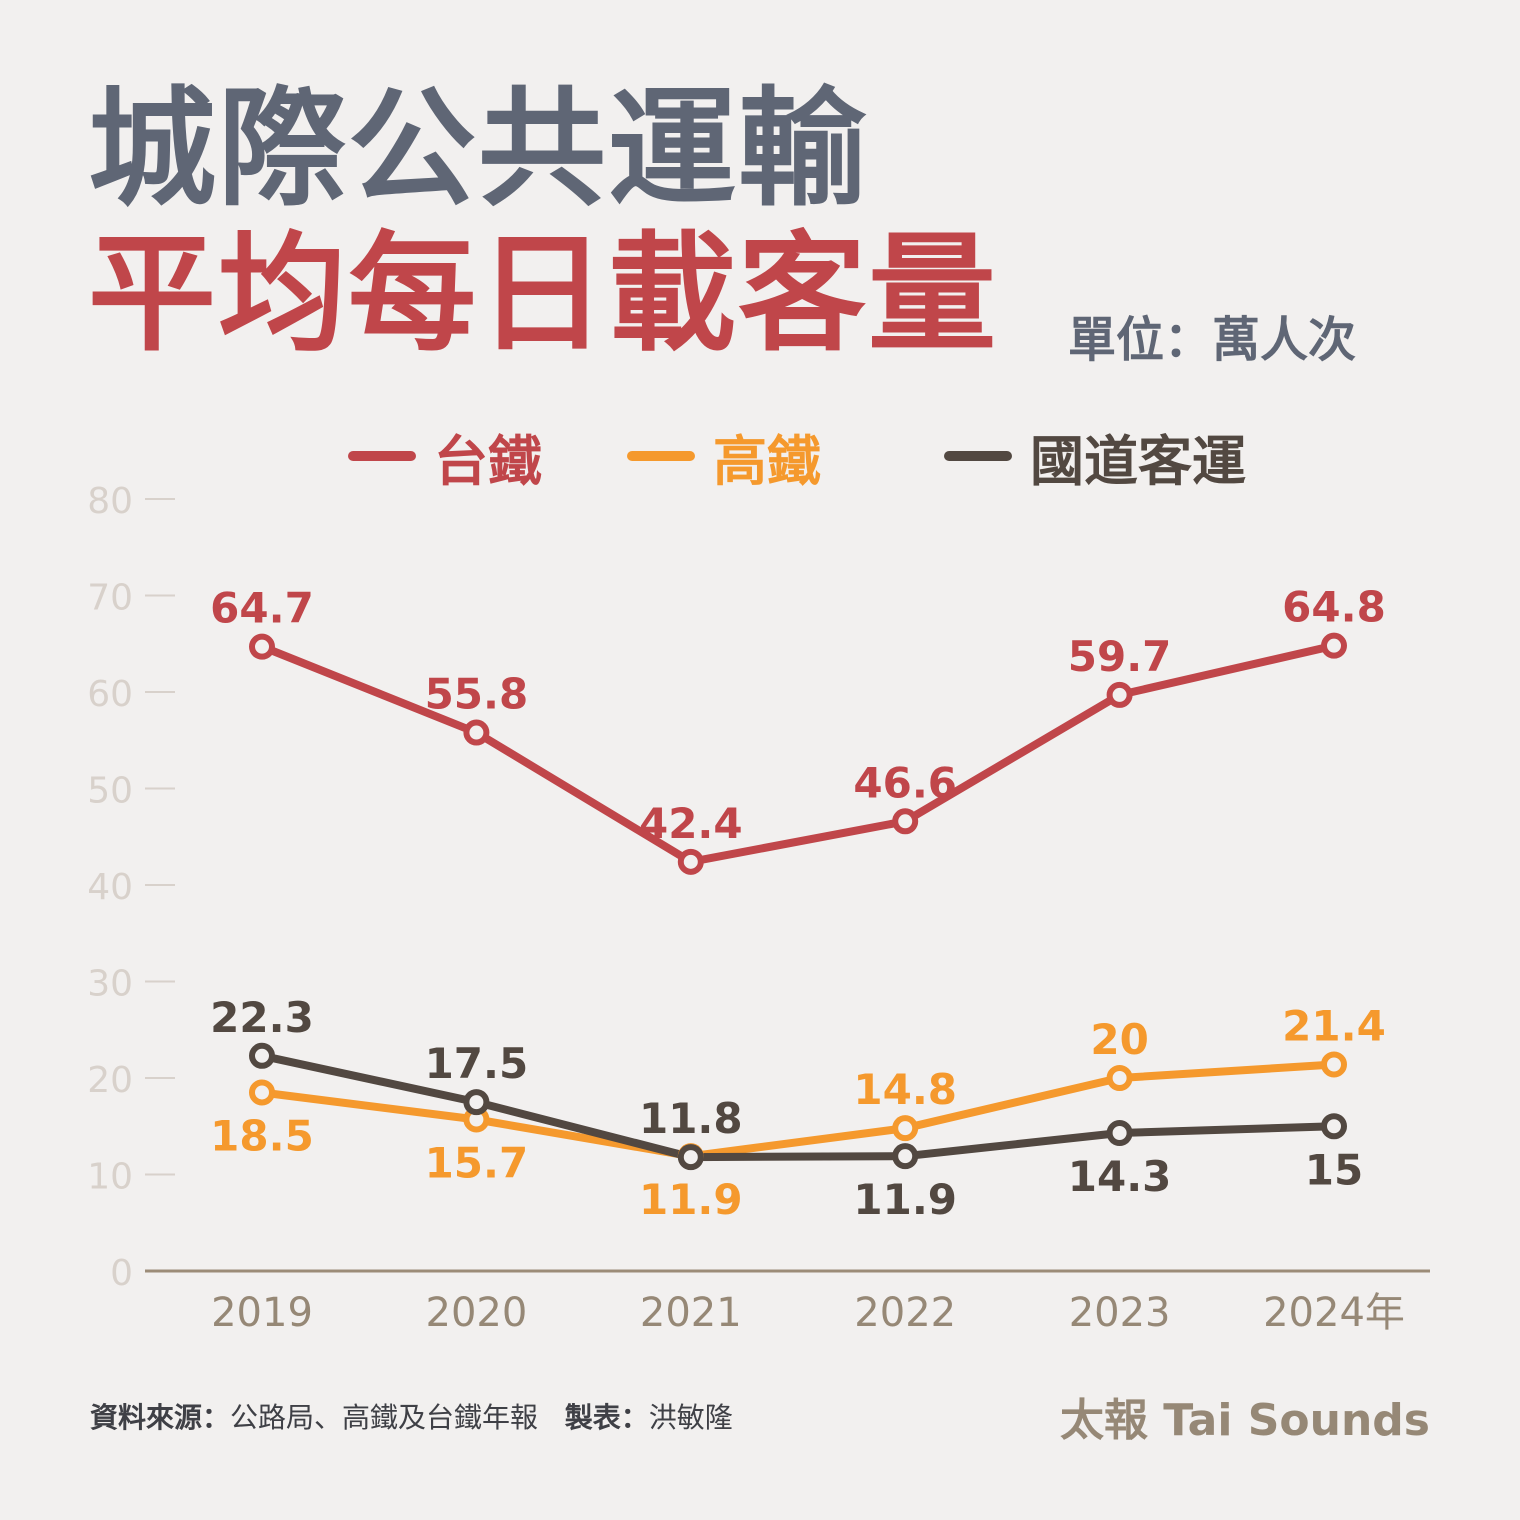 The width and height of the screenshot is (1520, 1520). What do you see at coordinates (110, 598) in the screenshot?
I see `y-tick-label: 70` at bounding box center [110, 598].